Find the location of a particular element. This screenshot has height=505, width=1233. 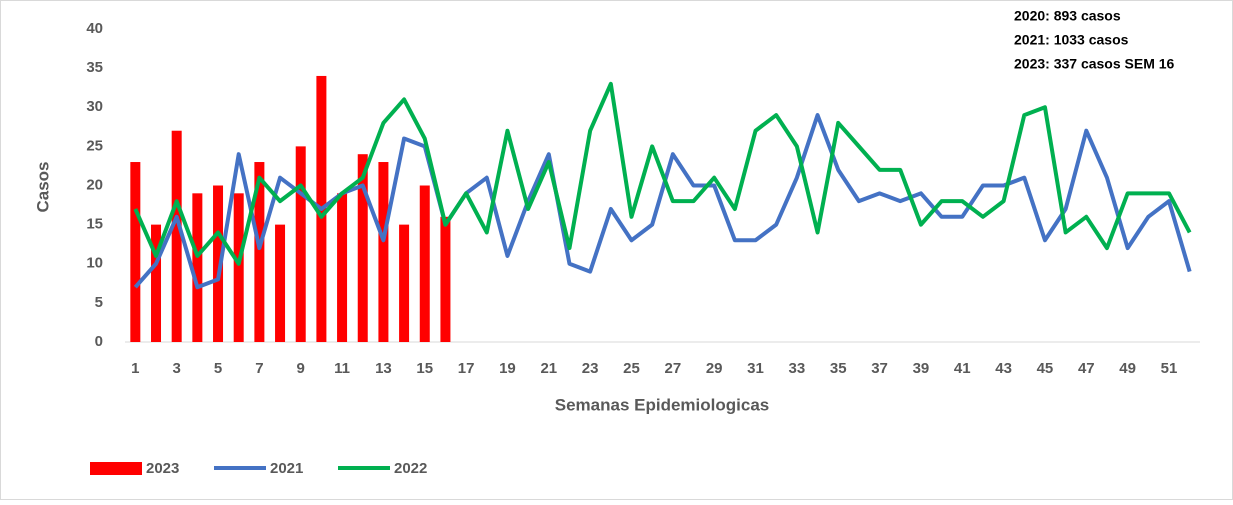

x-tick-label: 7 is located at coordinates (259, 368).